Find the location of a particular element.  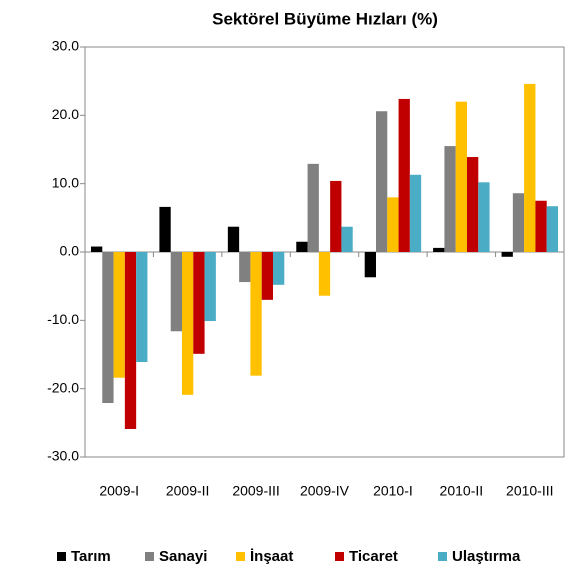

legend-label: Ulaştırma is located at coordinates (486, 556).